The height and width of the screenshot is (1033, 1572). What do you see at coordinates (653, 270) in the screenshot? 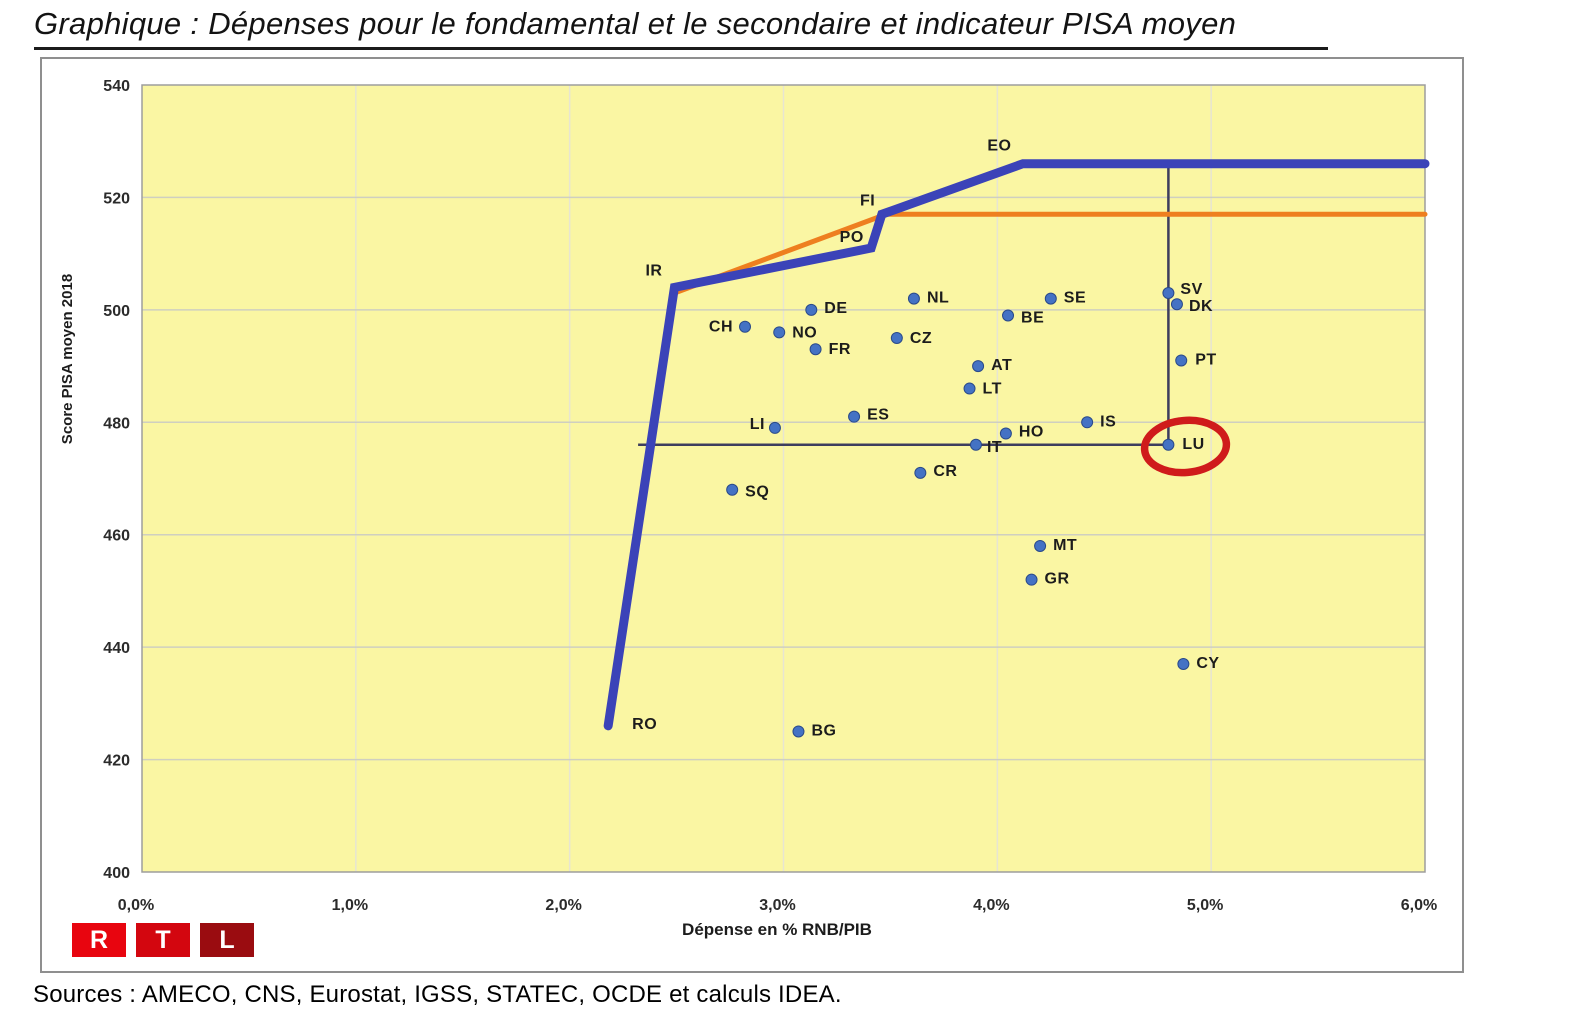
I see `point-label-IR: IR` at bounding box center [653, 270].